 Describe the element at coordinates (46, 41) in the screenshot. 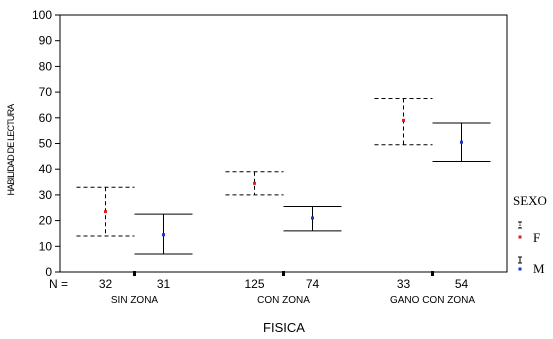

I see `y-tick-label-9: 90` at that location.